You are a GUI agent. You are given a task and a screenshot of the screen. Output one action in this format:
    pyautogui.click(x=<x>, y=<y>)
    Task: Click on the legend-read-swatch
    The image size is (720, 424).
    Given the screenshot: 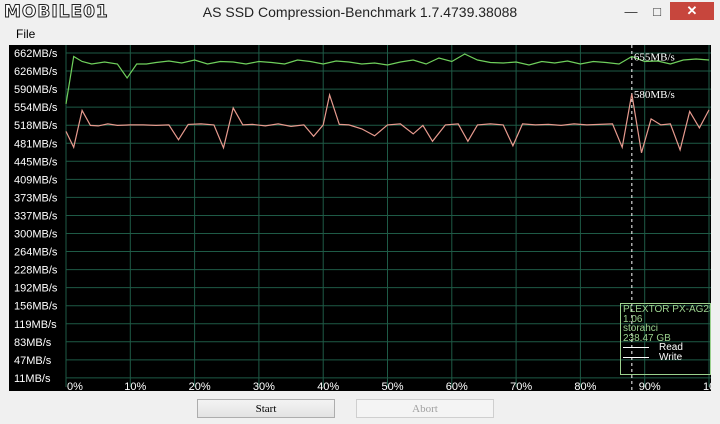 What is the action you would take?
    pyautogui.click(x=636, y=348)
    